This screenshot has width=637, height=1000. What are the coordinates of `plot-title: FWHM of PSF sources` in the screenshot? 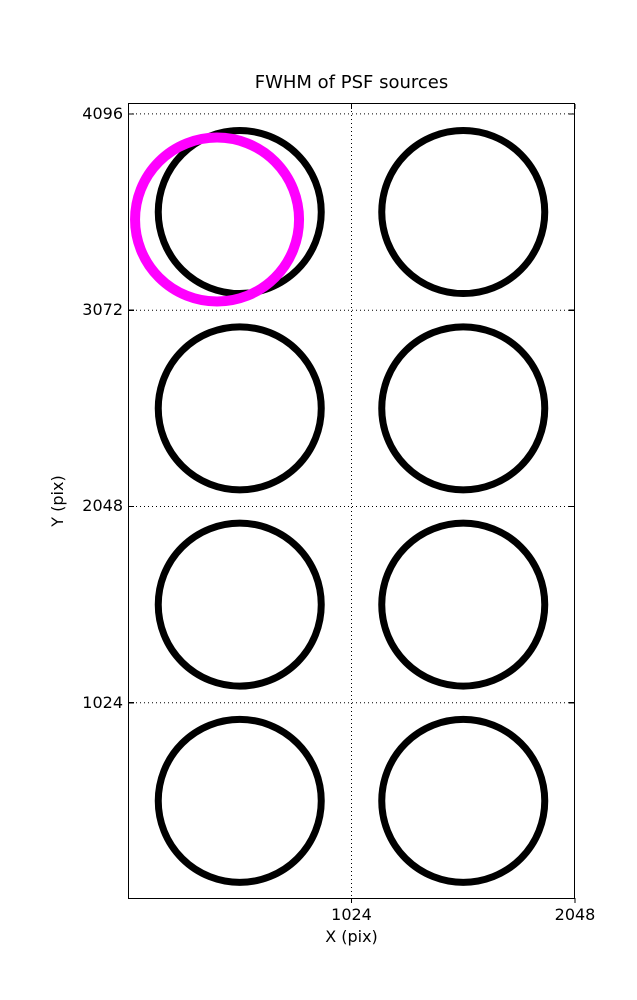 It's located at (351, 82).